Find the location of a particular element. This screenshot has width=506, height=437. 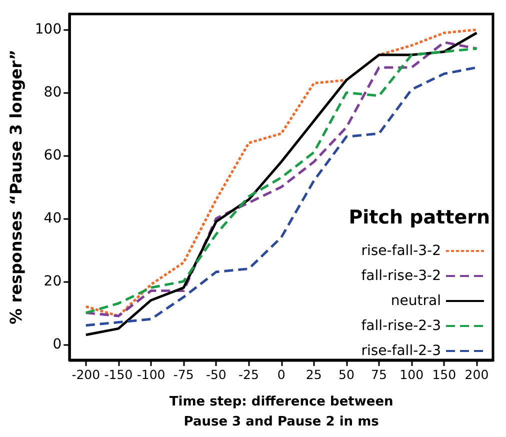

x-tick-label: 150 is located at coordinates (444, 374).